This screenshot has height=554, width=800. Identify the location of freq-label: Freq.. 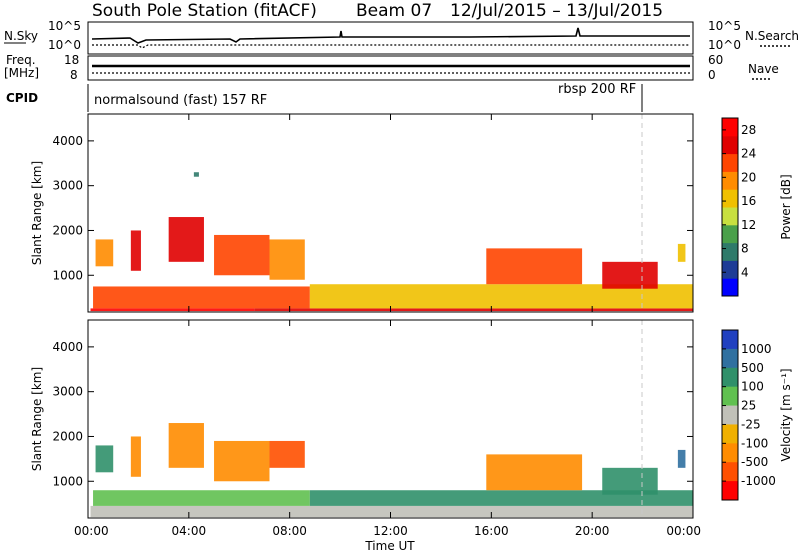
(21, 60).